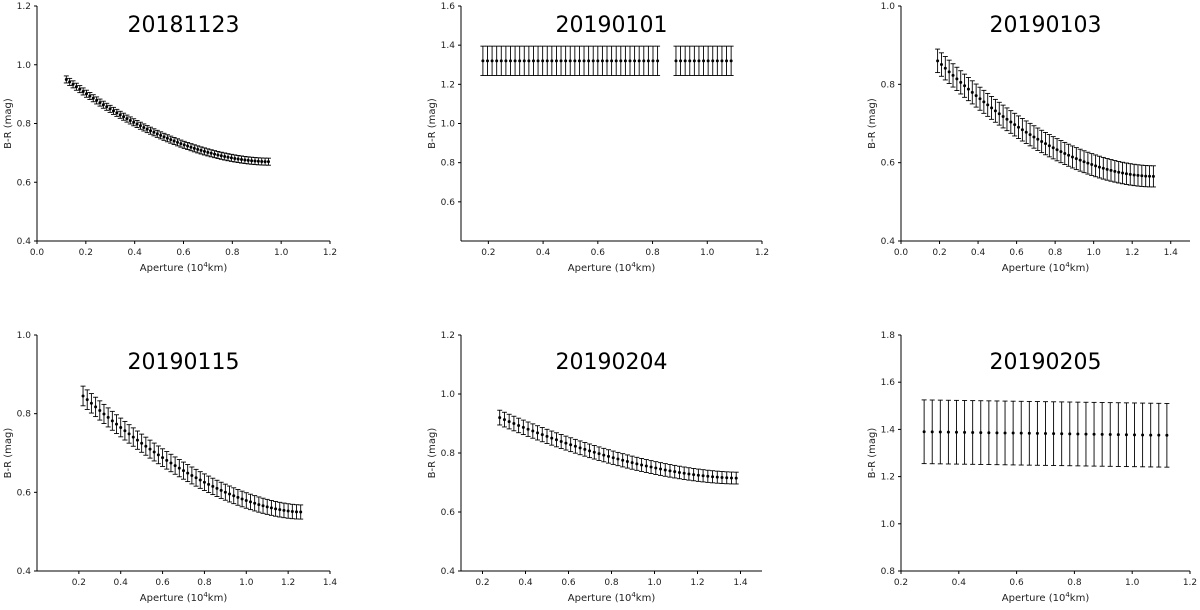 This screenshot has height=610, width=1200. What do you see at coordinates (24, 493) in the screenshot?
I see `y-tick-label: 0.6` at bounding box center [24, 493].